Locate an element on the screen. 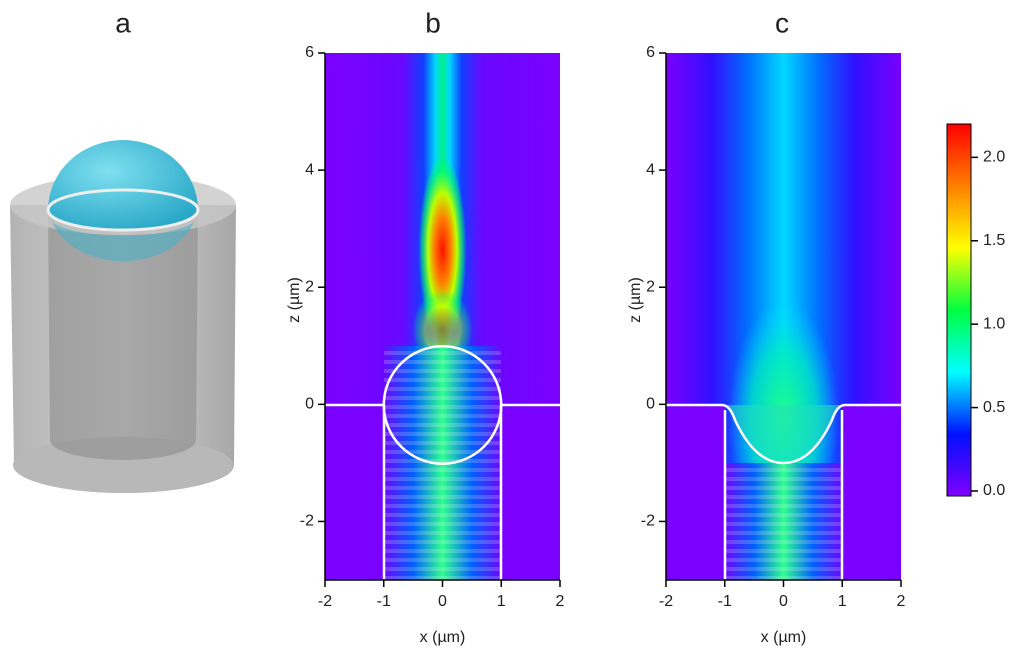 This screenshot has width=1022, height=653. colorbar is located at coordinates (959, 310).